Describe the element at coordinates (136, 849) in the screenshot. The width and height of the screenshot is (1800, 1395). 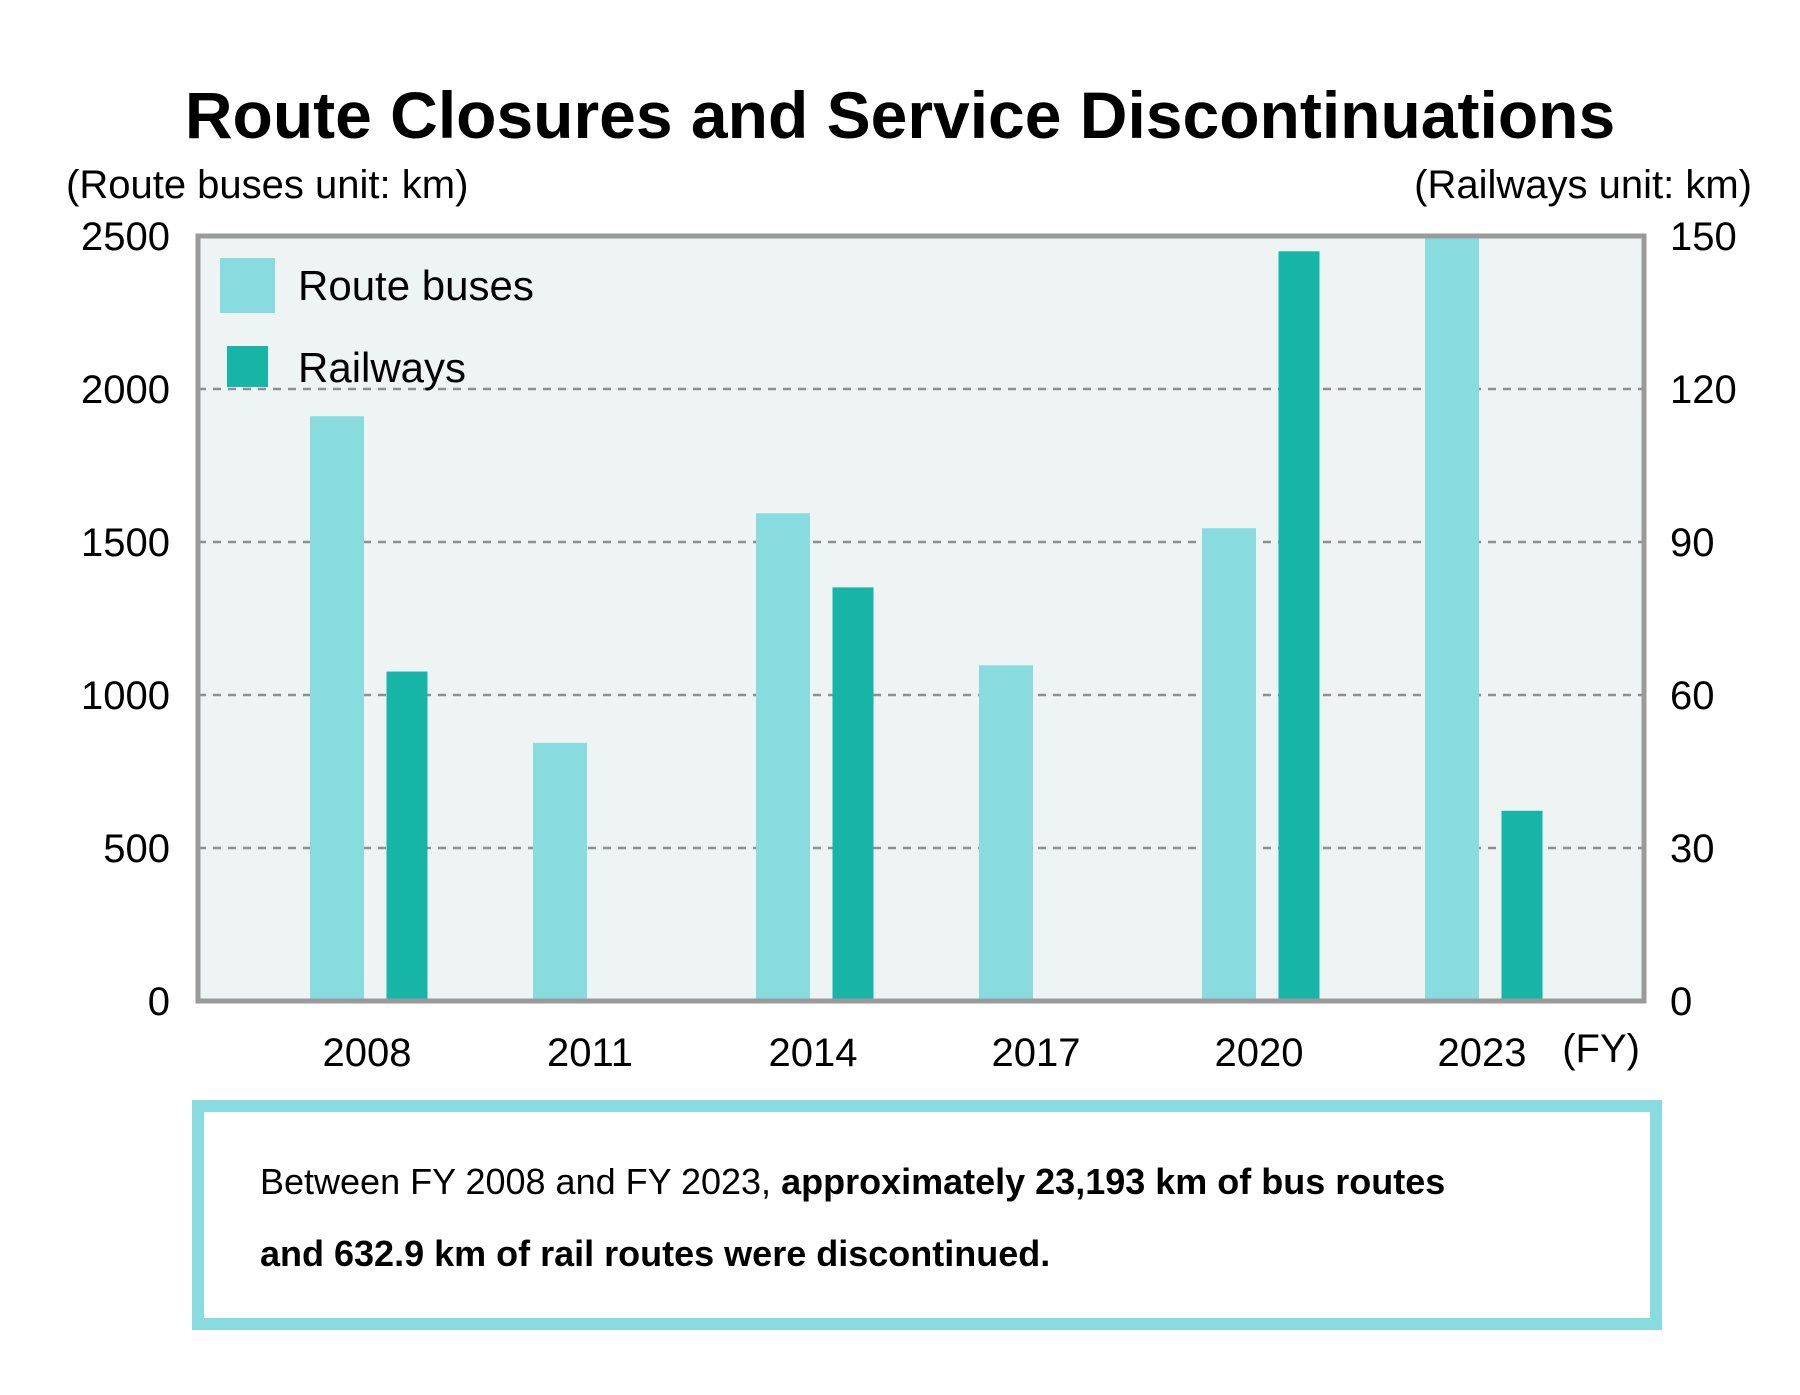
I see `left-tick-label: 500` at that location.